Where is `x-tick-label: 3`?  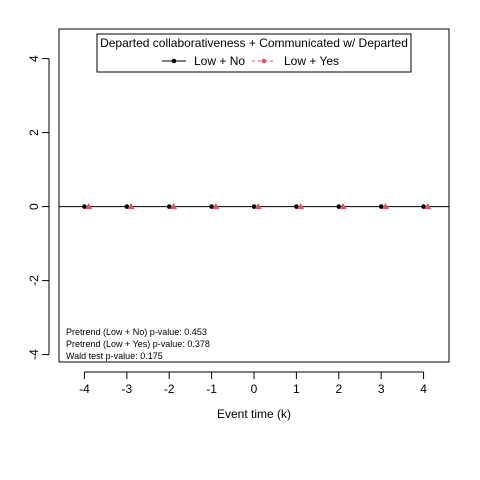 x-tick-label: 3 is located at coordinates (381, 389).